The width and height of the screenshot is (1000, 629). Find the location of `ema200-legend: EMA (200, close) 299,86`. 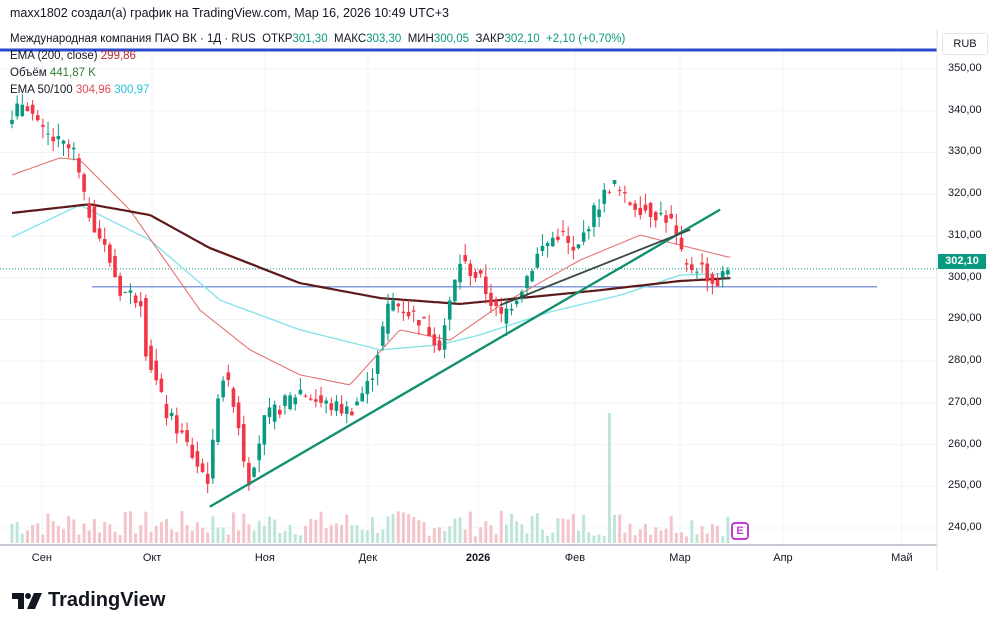

ema200-legend: EMA (200, close) 299,86 is located at coordinates (317, 56).